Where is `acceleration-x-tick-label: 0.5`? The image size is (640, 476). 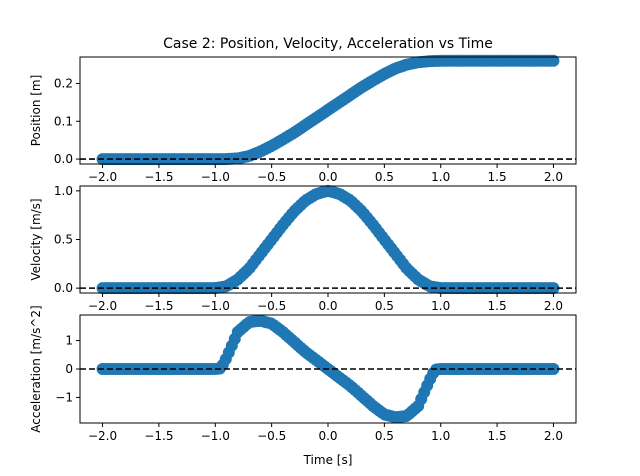
acceleration-x-tick-label: 0.5 is located at coordinates (384, 436).